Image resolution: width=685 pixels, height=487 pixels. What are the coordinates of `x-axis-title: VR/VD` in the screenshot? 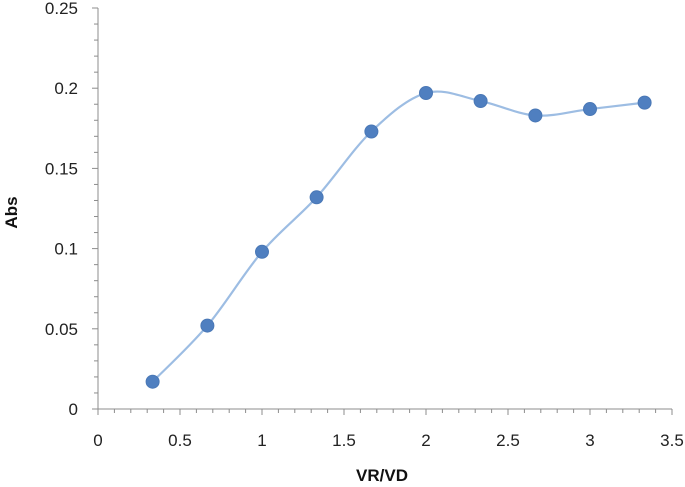 It's located at (382, 475).